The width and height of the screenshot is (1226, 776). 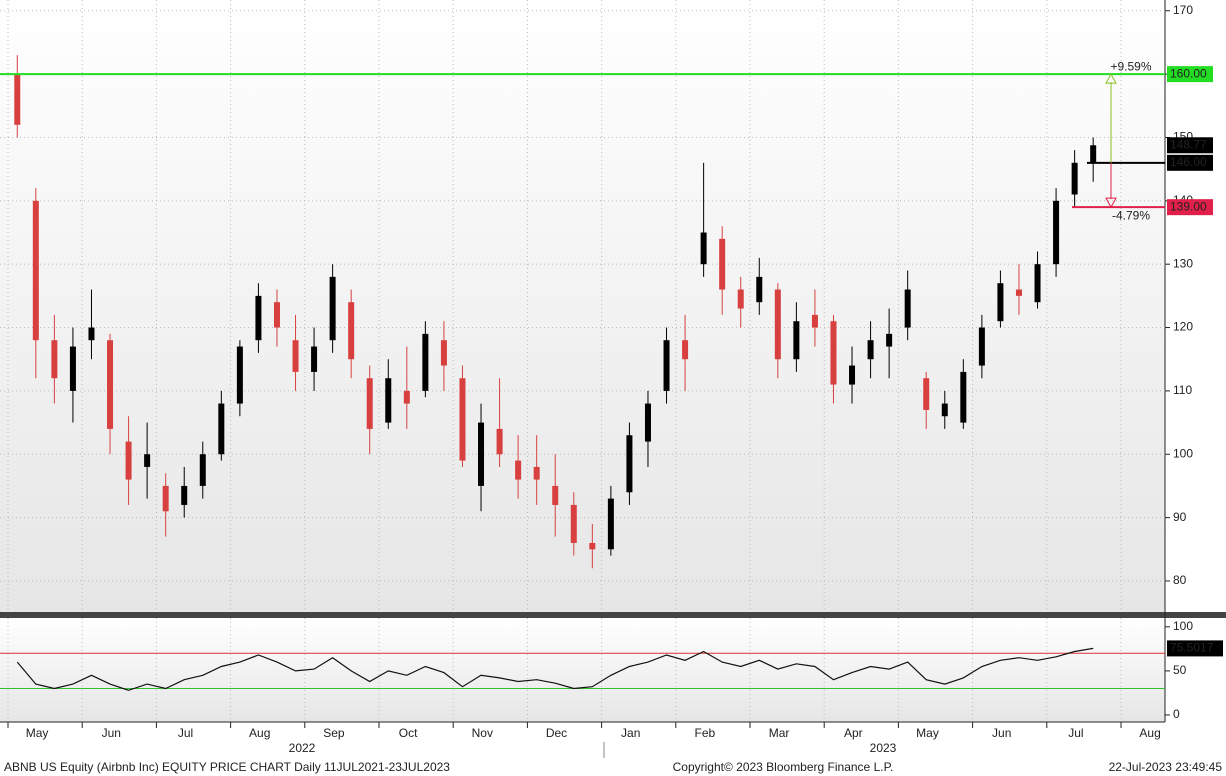 I want to click on rsi-panel, so click(x=582, y=670).